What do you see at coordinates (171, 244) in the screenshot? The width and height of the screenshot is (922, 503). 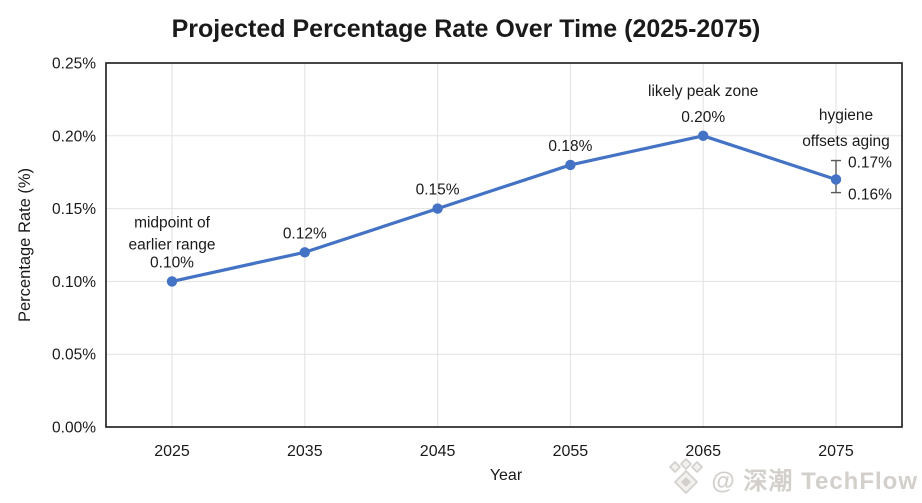 I see `annotation-text: earlier range` at bounding box center [171, 244].